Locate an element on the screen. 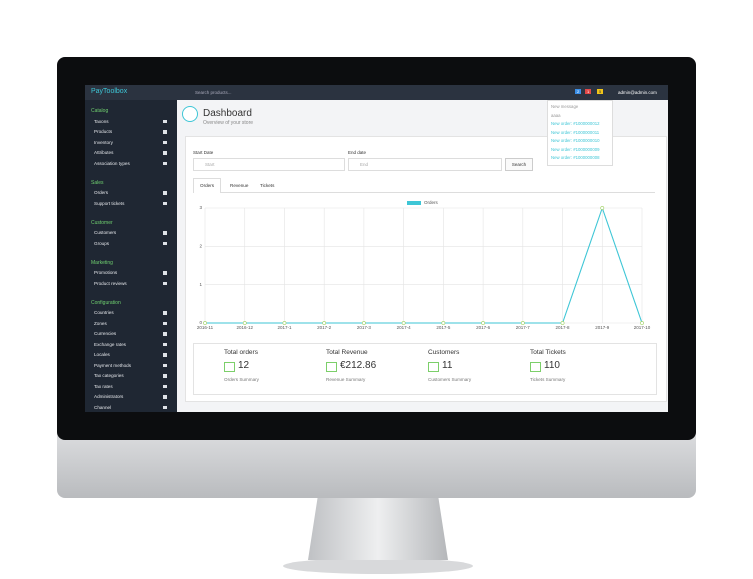 This screenshot has width=753, height=579. summary-title: Total Tickets is located at coordinates (548, 352).